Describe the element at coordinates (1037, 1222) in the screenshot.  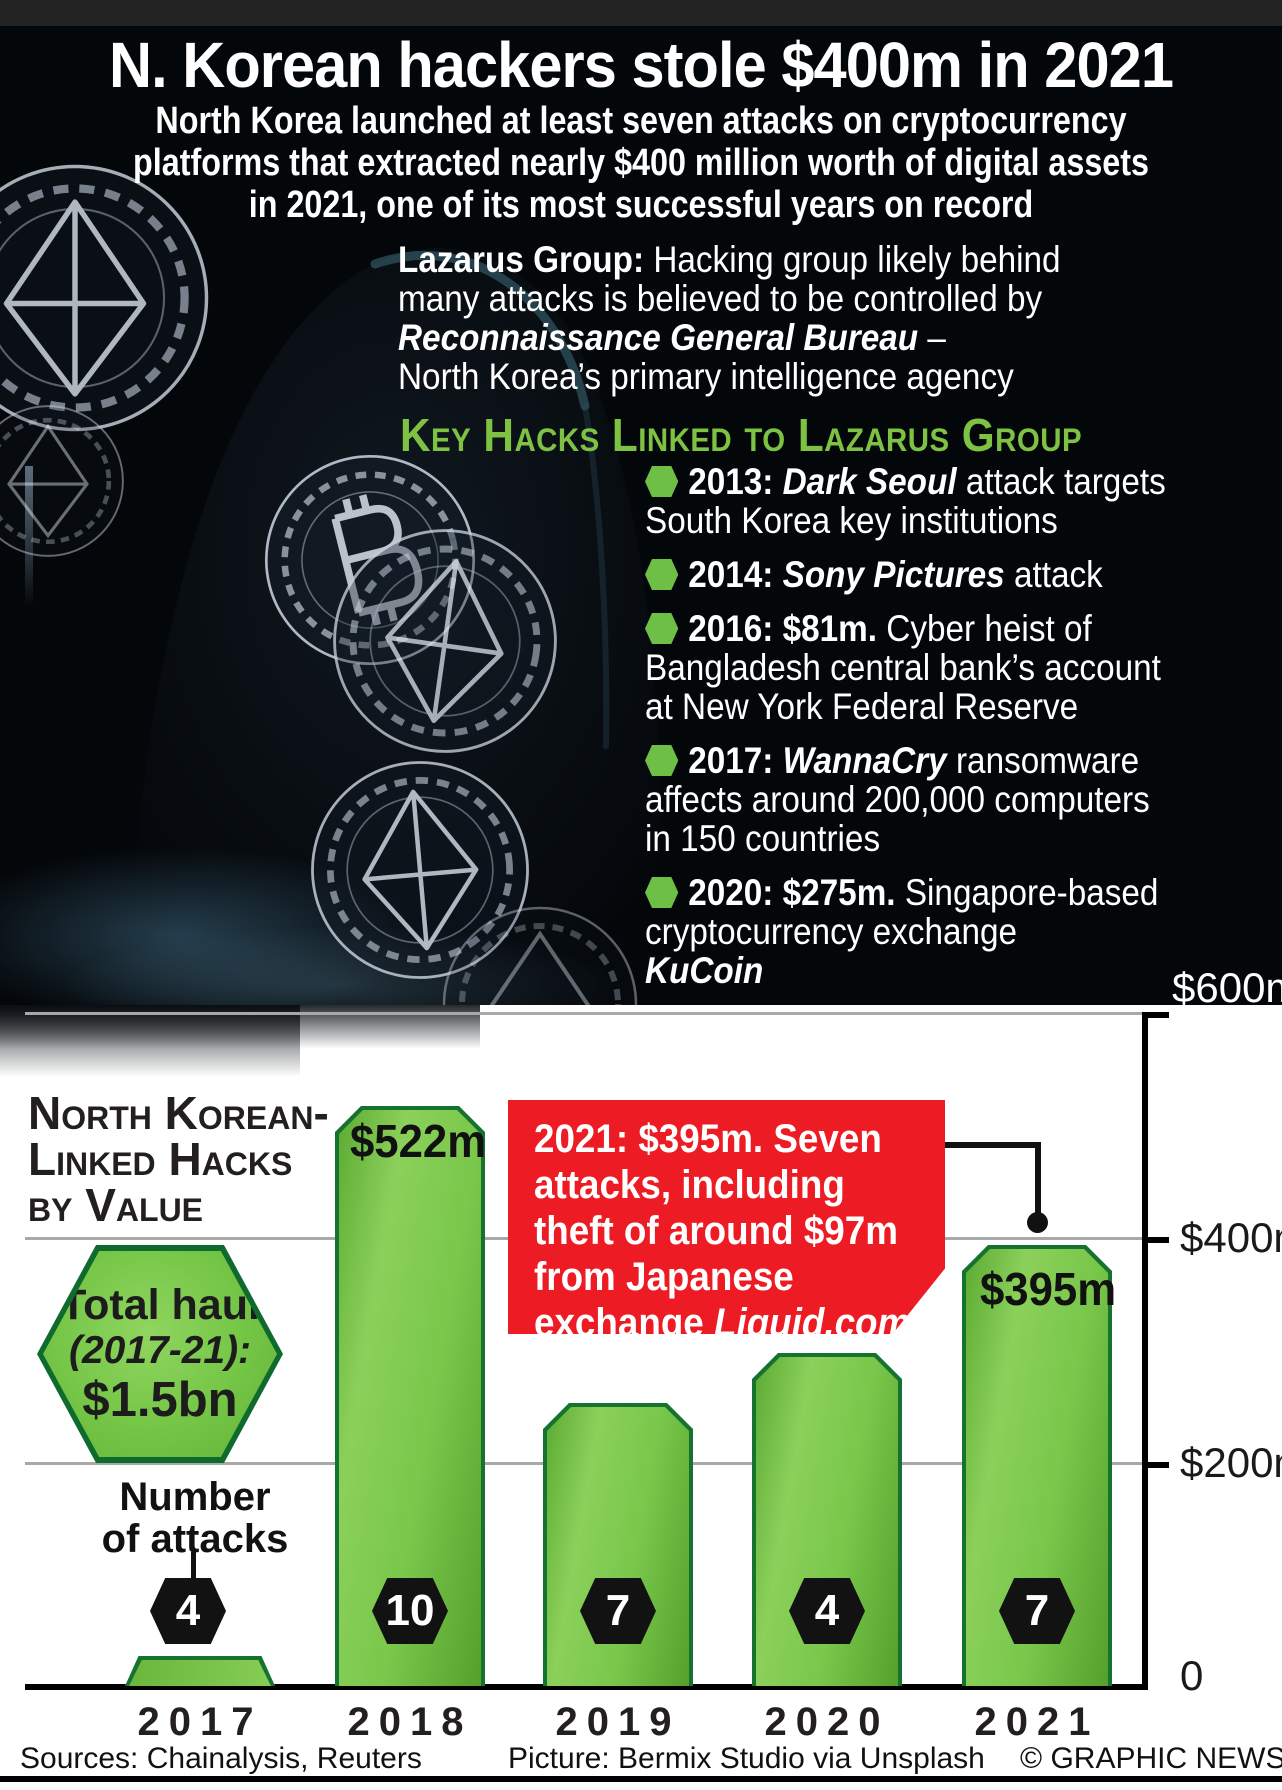
I see `callout-connector-dot` at that location.